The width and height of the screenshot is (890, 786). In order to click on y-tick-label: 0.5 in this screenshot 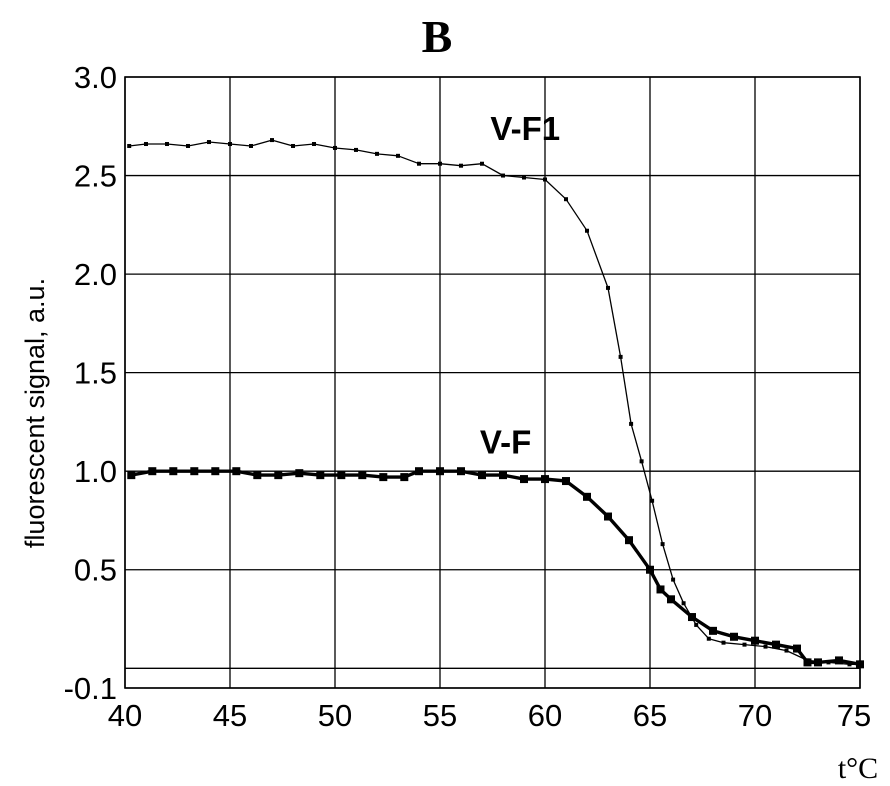, I will do `click(95, 570)`.